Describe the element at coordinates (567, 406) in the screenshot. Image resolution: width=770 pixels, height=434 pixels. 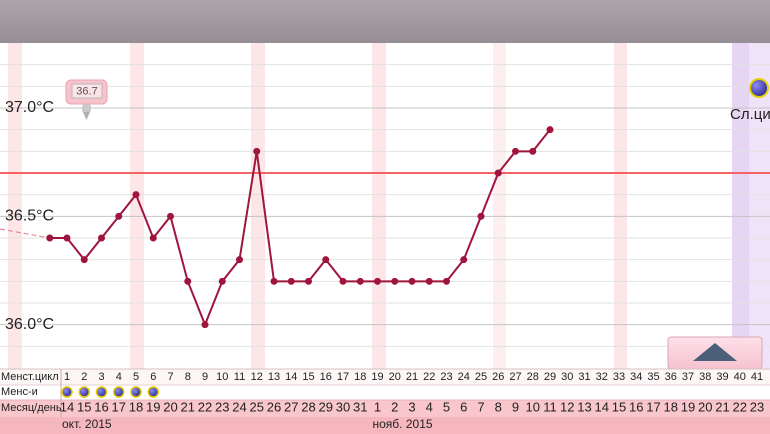
I see `date: 12` at that location.